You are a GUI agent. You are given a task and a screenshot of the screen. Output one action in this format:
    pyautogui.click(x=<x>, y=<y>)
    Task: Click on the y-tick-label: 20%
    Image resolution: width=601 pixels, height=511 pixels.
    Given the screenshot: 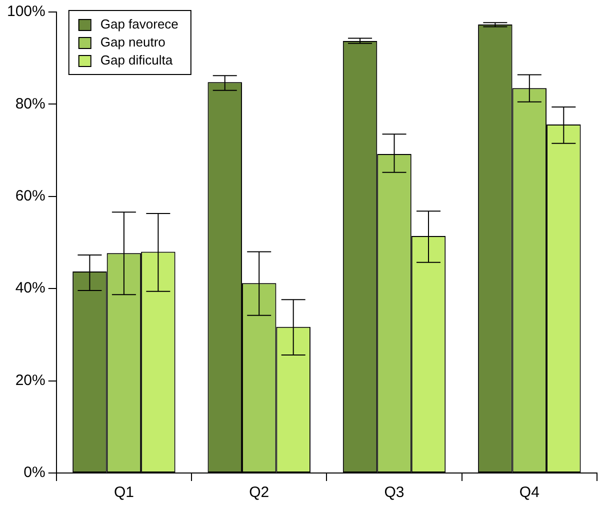 What is the action you would take?
    pyautogui.click(x=30, y=380)
    